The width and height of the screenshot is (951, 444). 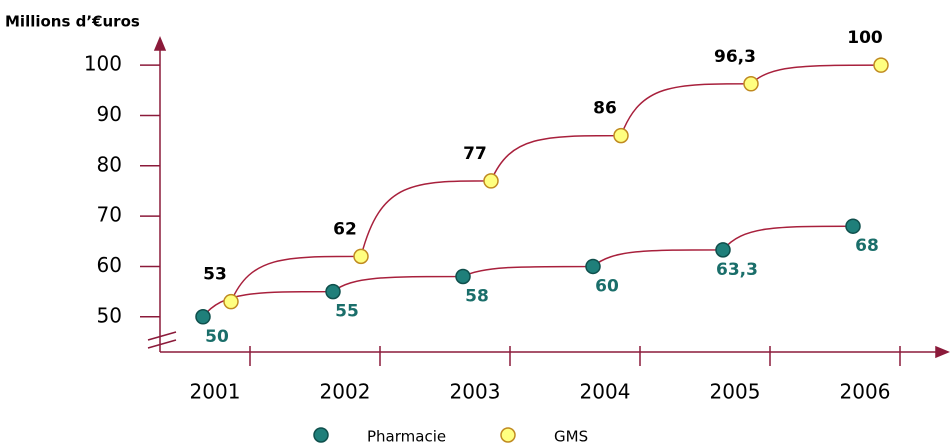 I want to click on data-label: 60, so click(x=607, y=286).